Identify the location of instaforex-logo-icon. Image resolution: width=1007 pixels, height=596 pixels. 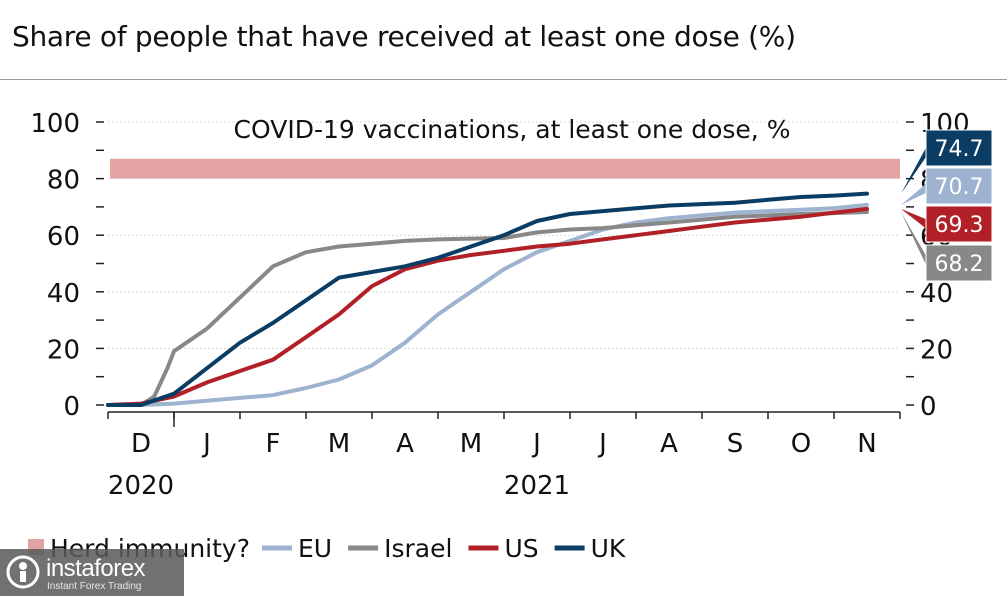
(23, 572).